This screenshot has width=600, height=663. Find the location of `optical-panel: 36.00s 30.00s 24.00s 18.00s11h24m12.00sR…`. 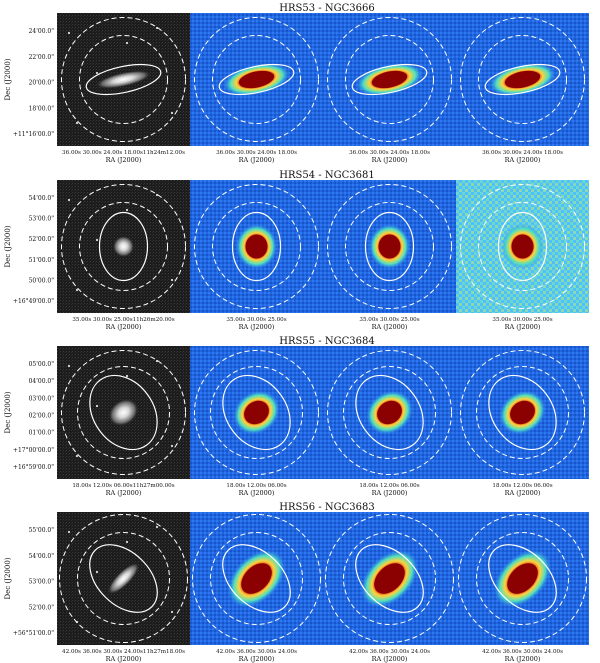

optical-panel: 36.00s 30.00s 24.00s 18.00s11h24m12.00sR… is located at coordinates (123, 88).